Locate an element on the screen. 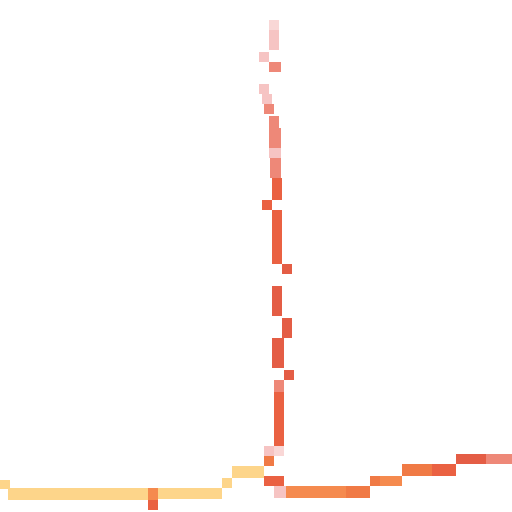 This screenshot has height=512, width=512. orange-joint-block is located at coordinates (269, 461).